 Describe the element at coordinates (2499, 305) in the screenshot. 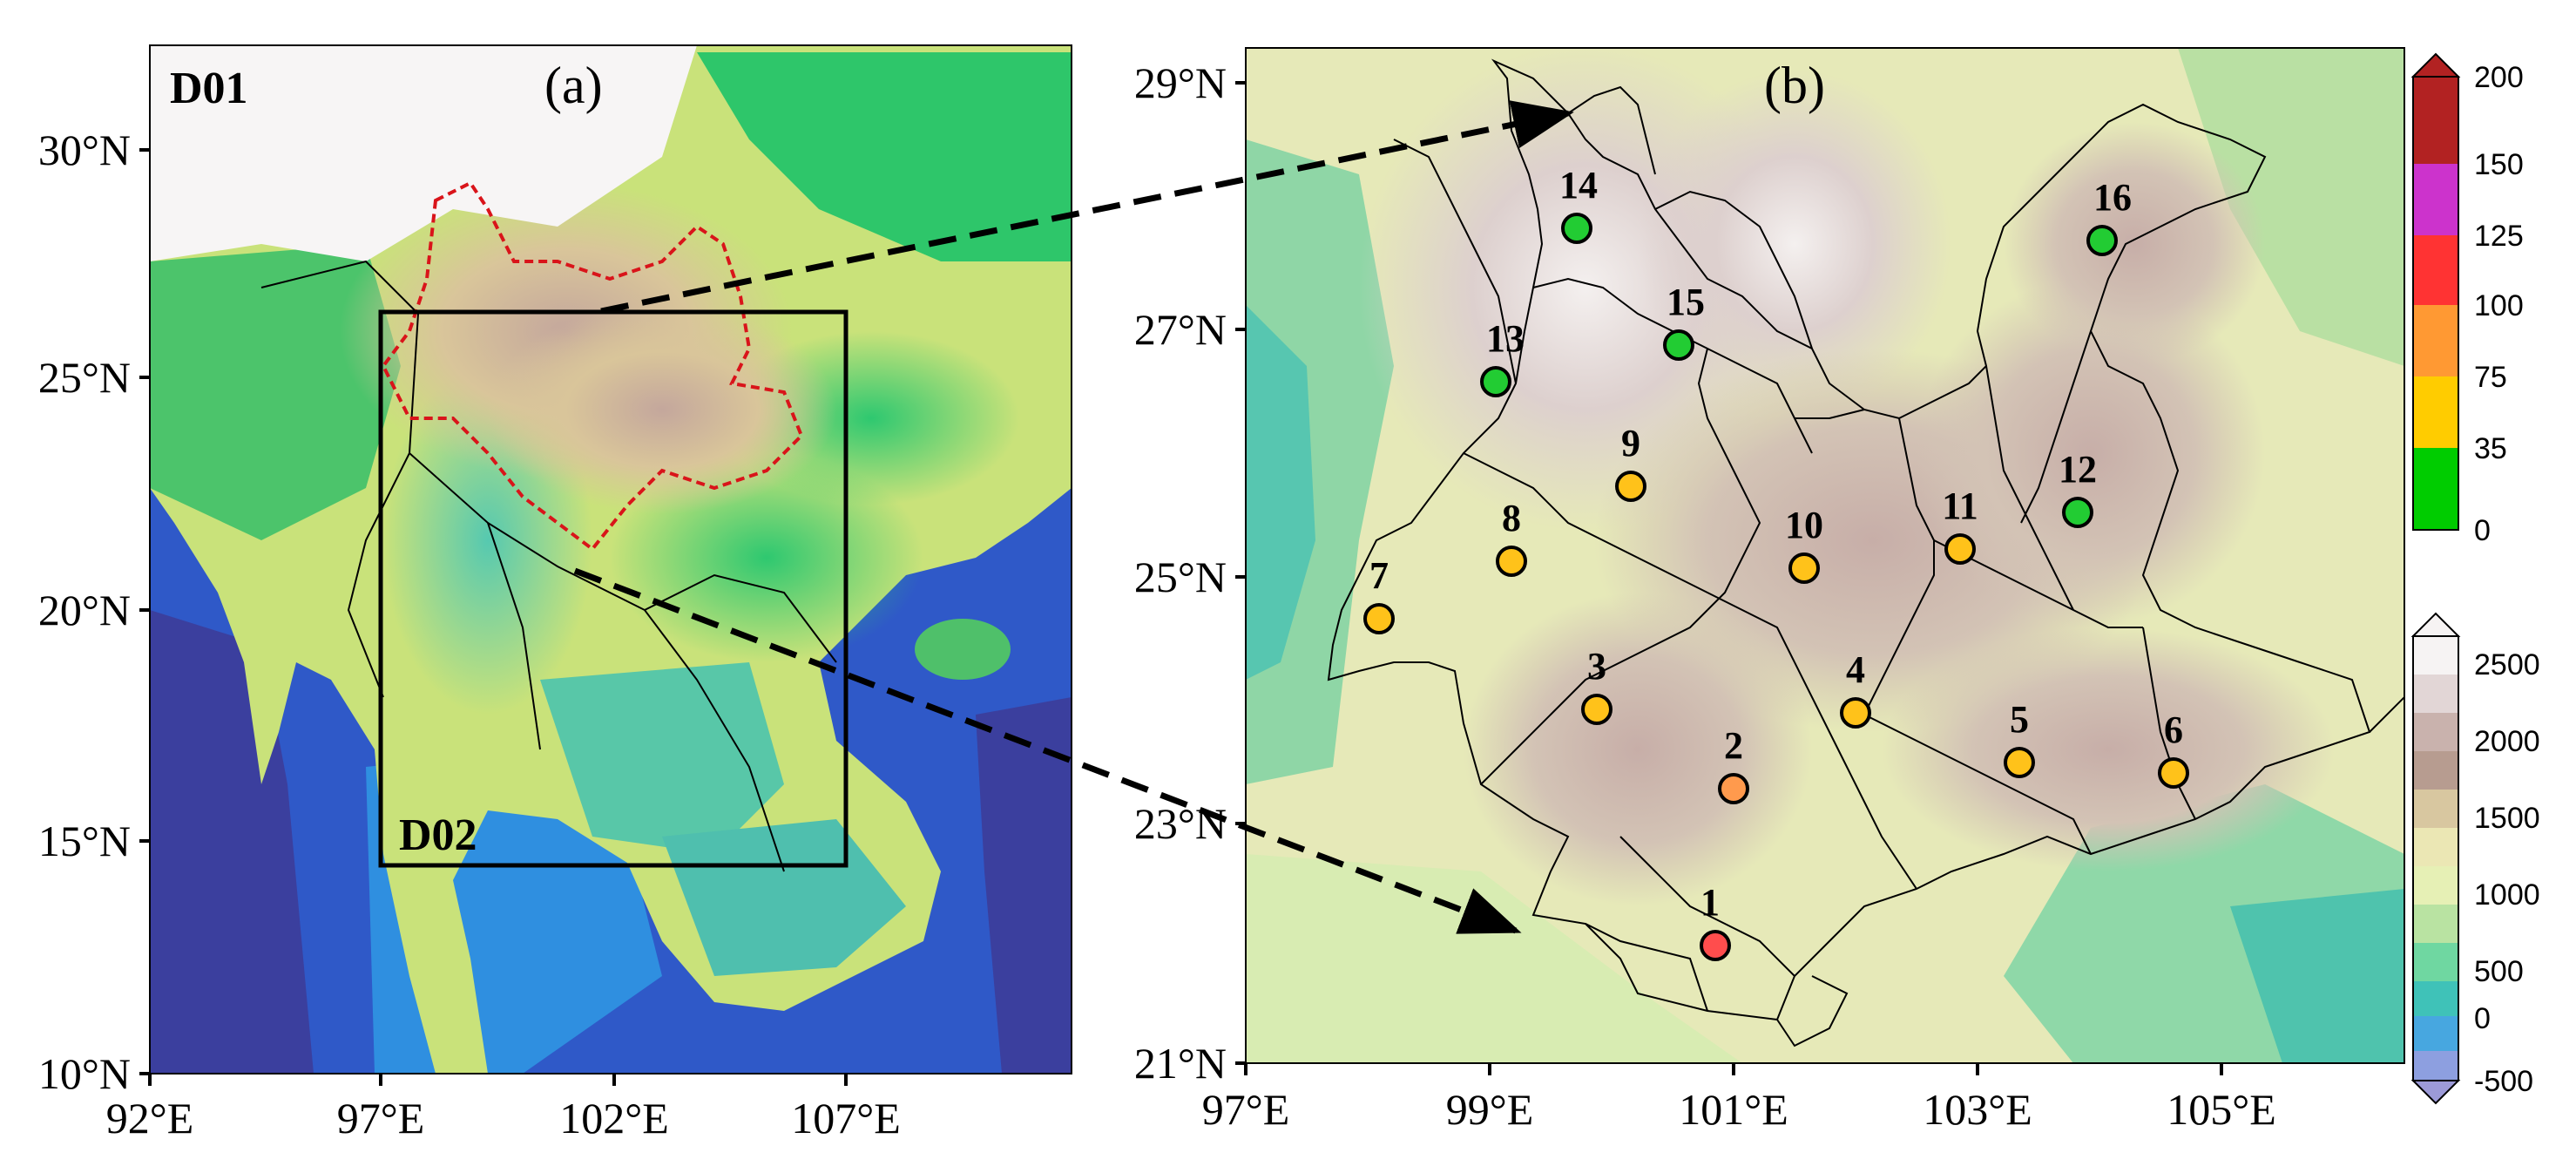

I see `precip-tick-label: 100` at that location.